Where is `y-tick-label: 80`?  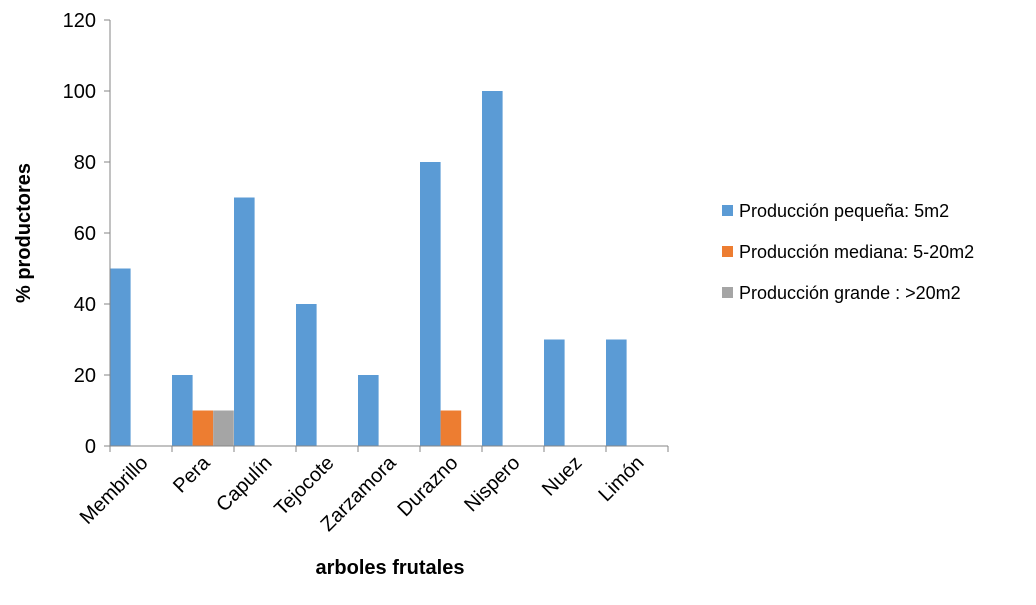
y-tick-label: 80 is located at coordinates (85, 163).